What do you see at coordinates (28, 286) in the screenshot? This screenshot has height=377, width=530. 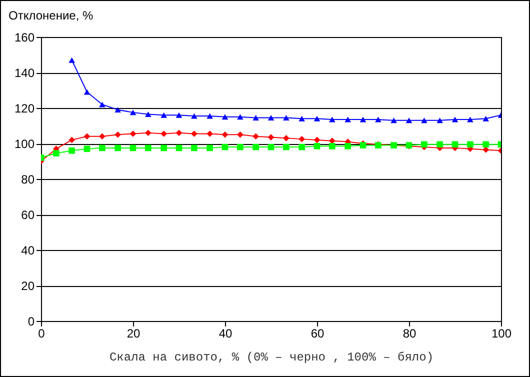 I see `y-tick-label: 20` at bounding box center [28, 286].